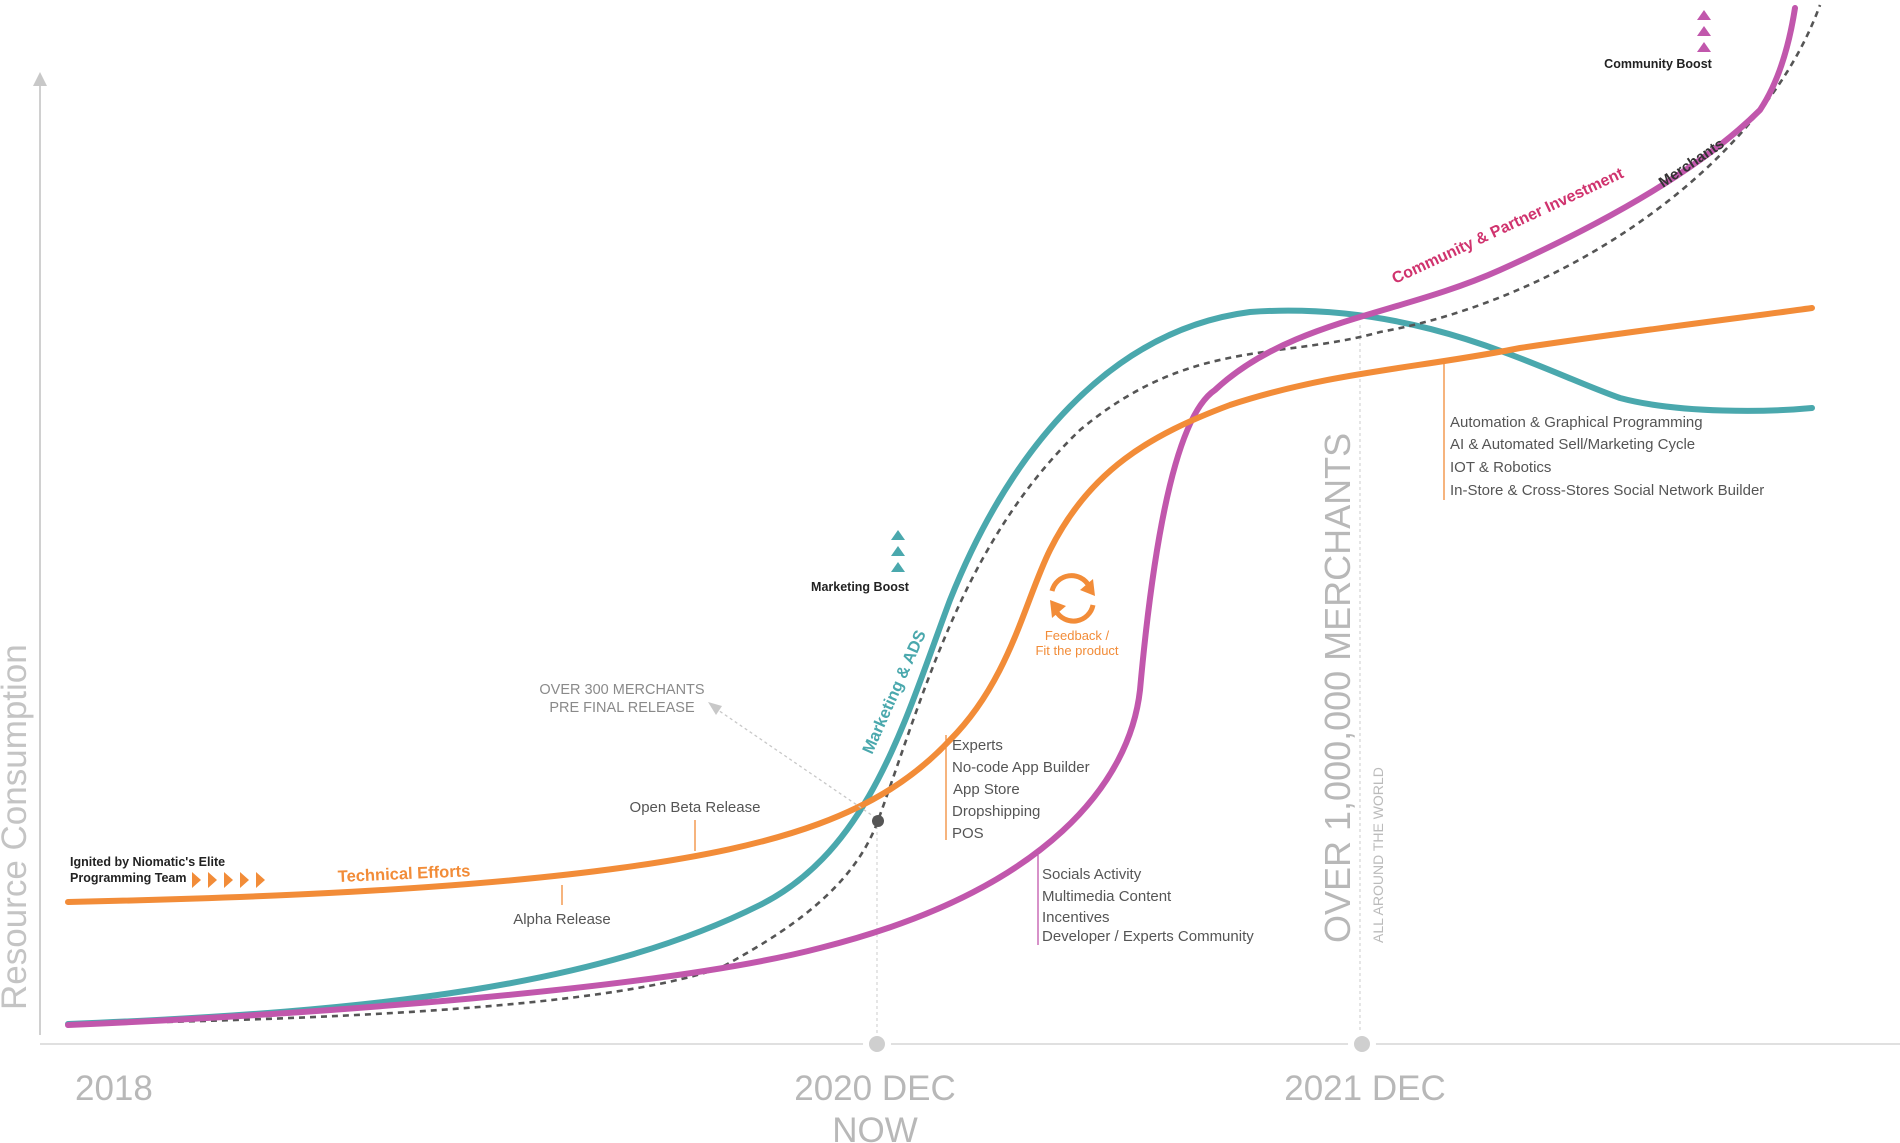 The width and height of the screenshot is (1900, 1143). What do you see at coordinates (860, 562) in the screenshot?
I see `marketing-boost: Marketing Boost` at bounding box center [860, 562].